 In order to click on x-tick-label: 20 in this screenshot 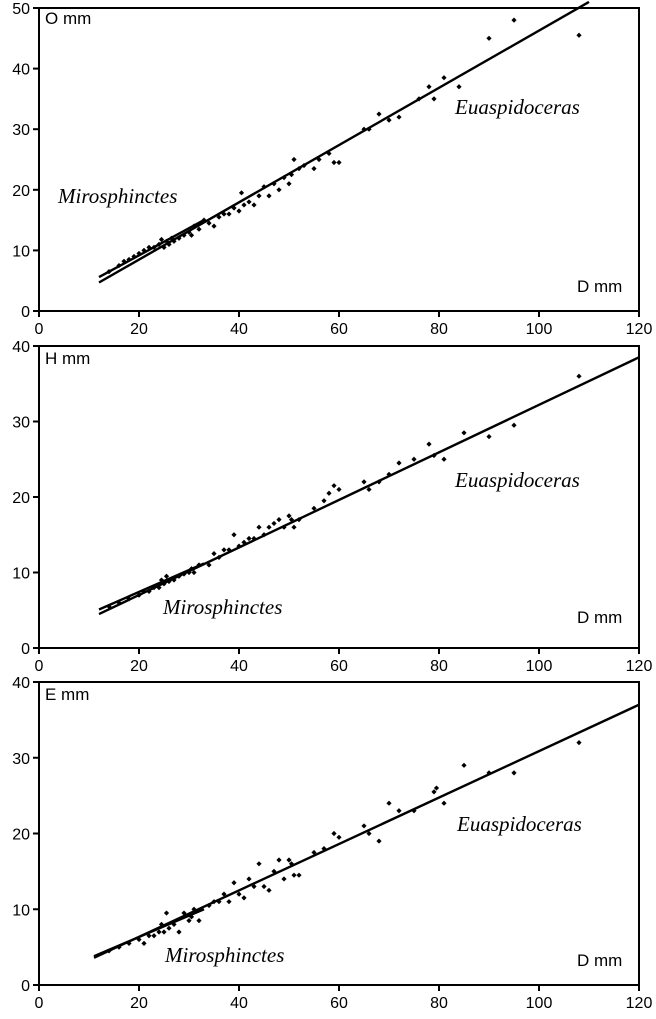, I will do `click(139, 666)`.